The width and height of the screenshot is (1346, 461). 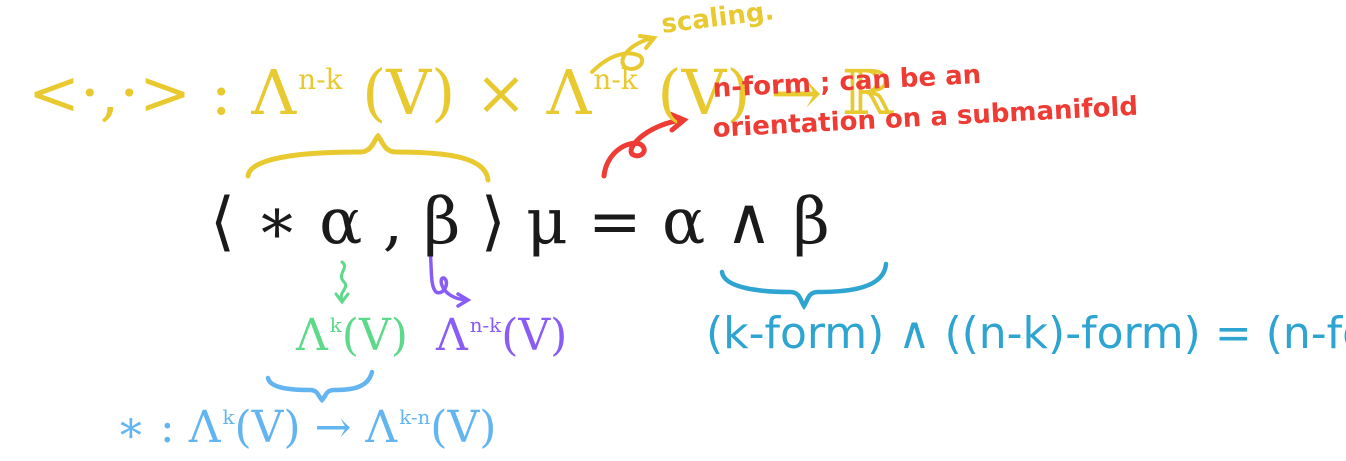 What do you see at coordinates (368, 157) in the screenshot?
I see `yellow-brace` at bounding box center [368, 157].